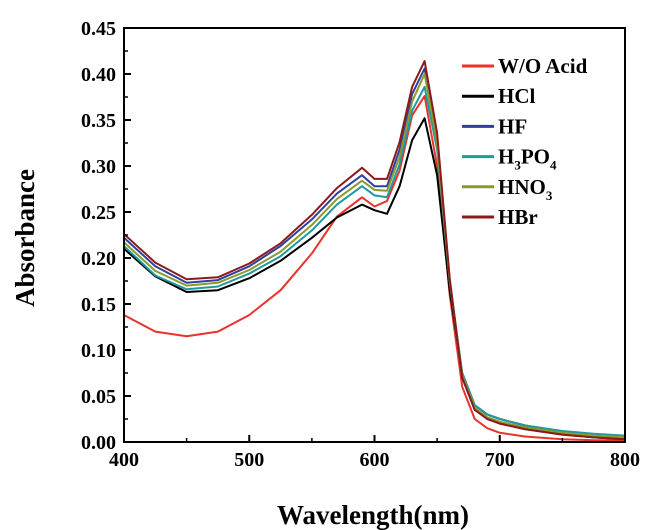  What do you see at coordinates (625, 460) in the screenshot?
I see `x-tick-label: 800` at bounding box center [625, 460].